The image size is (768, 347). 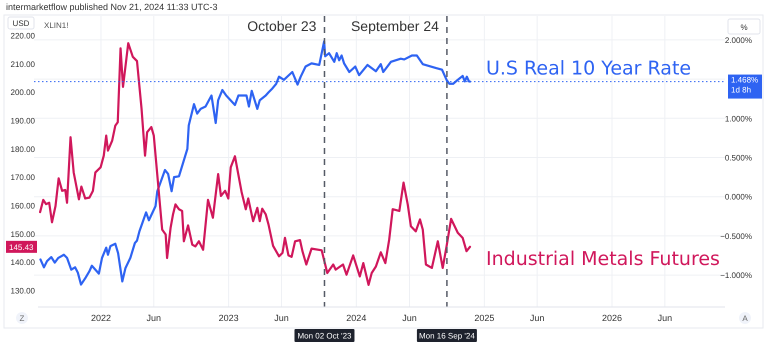 I want to click on x-tick-label: 2023, so click(x=228, y=318).